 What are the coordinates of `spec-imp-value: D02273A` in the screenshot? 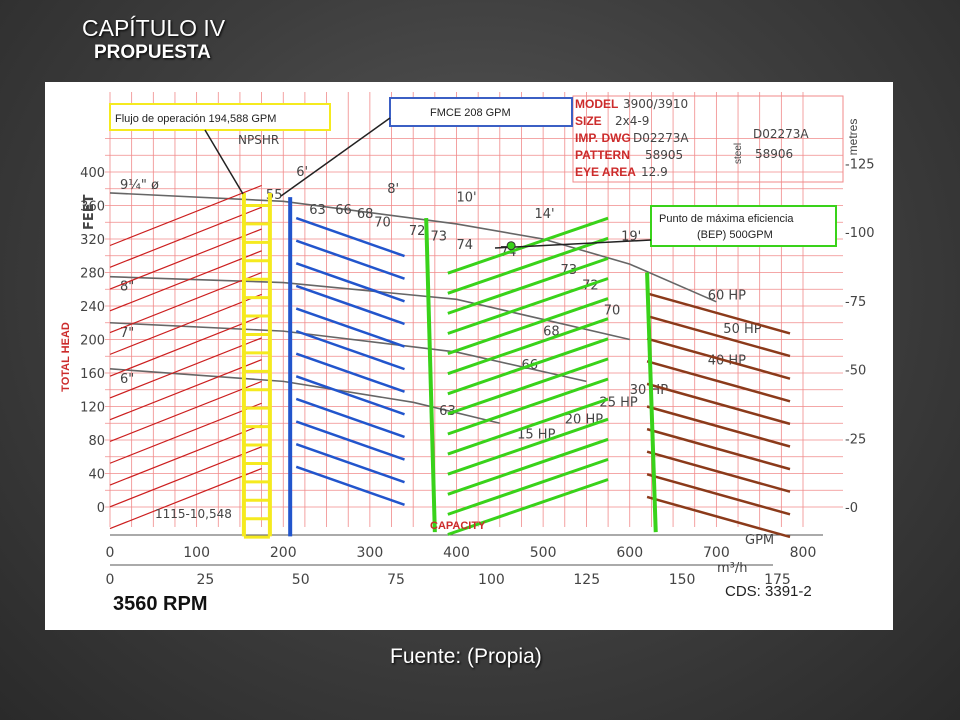 It's located at (661, 138).